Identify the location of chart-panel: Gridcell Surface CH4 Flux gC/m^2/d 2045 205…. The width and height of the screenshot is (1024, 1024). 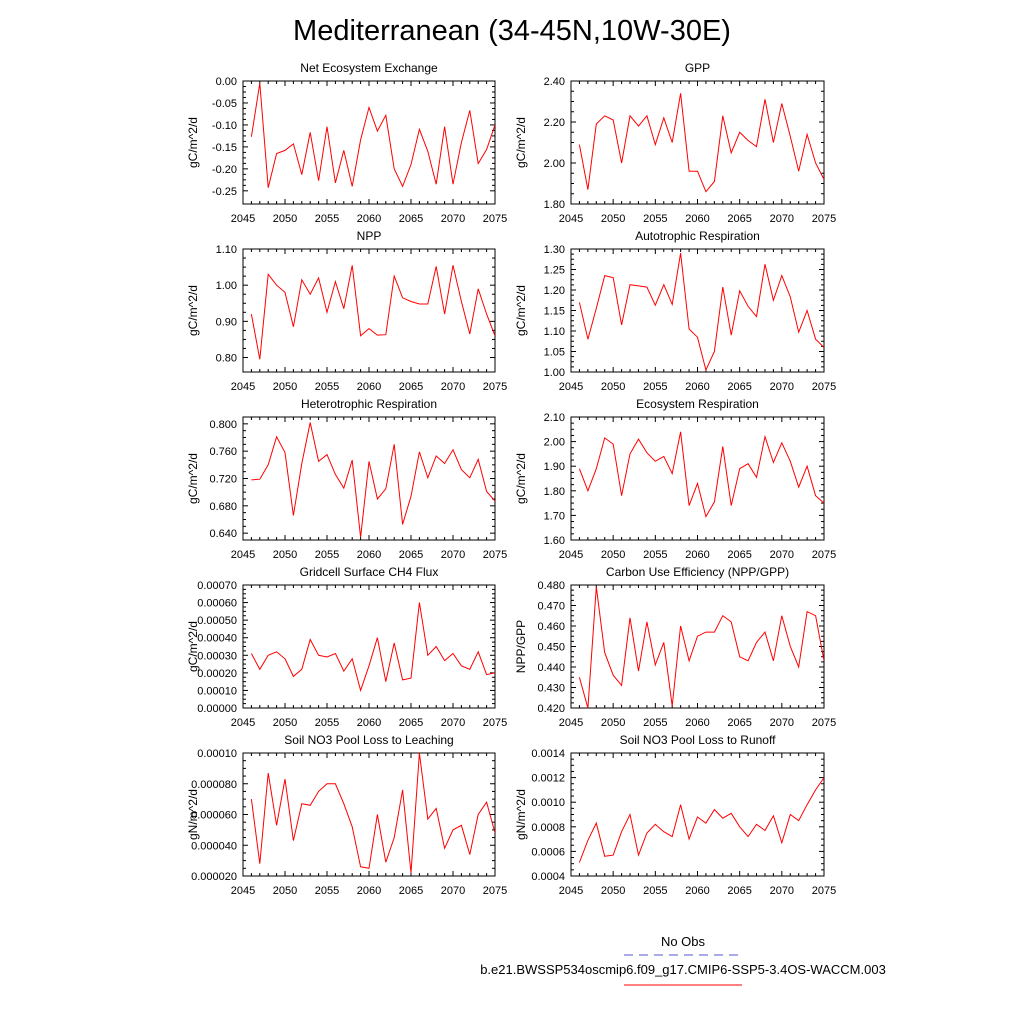
(346, 647).